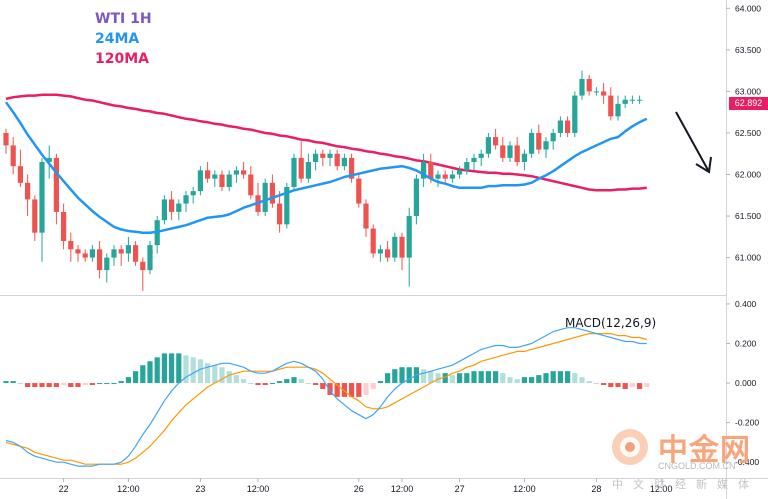 Image resolution: width=768 pixels, height=499 pixels. What do you see at coordinates (611, 323) in the screenshot?
I see `macd-label: MACD(12,26,9)` at bounding box center [611, 323].